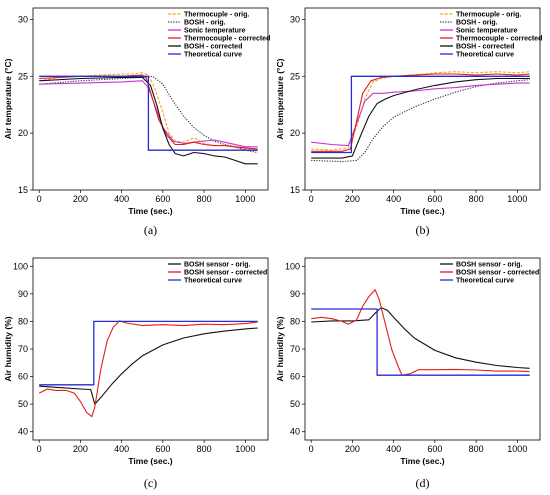 This screenshot has height=495, width=550. What do you see at coordinates (423, 230) in the screenshot?
I see `panel-label: (b)` at bounding box center [423, 230].